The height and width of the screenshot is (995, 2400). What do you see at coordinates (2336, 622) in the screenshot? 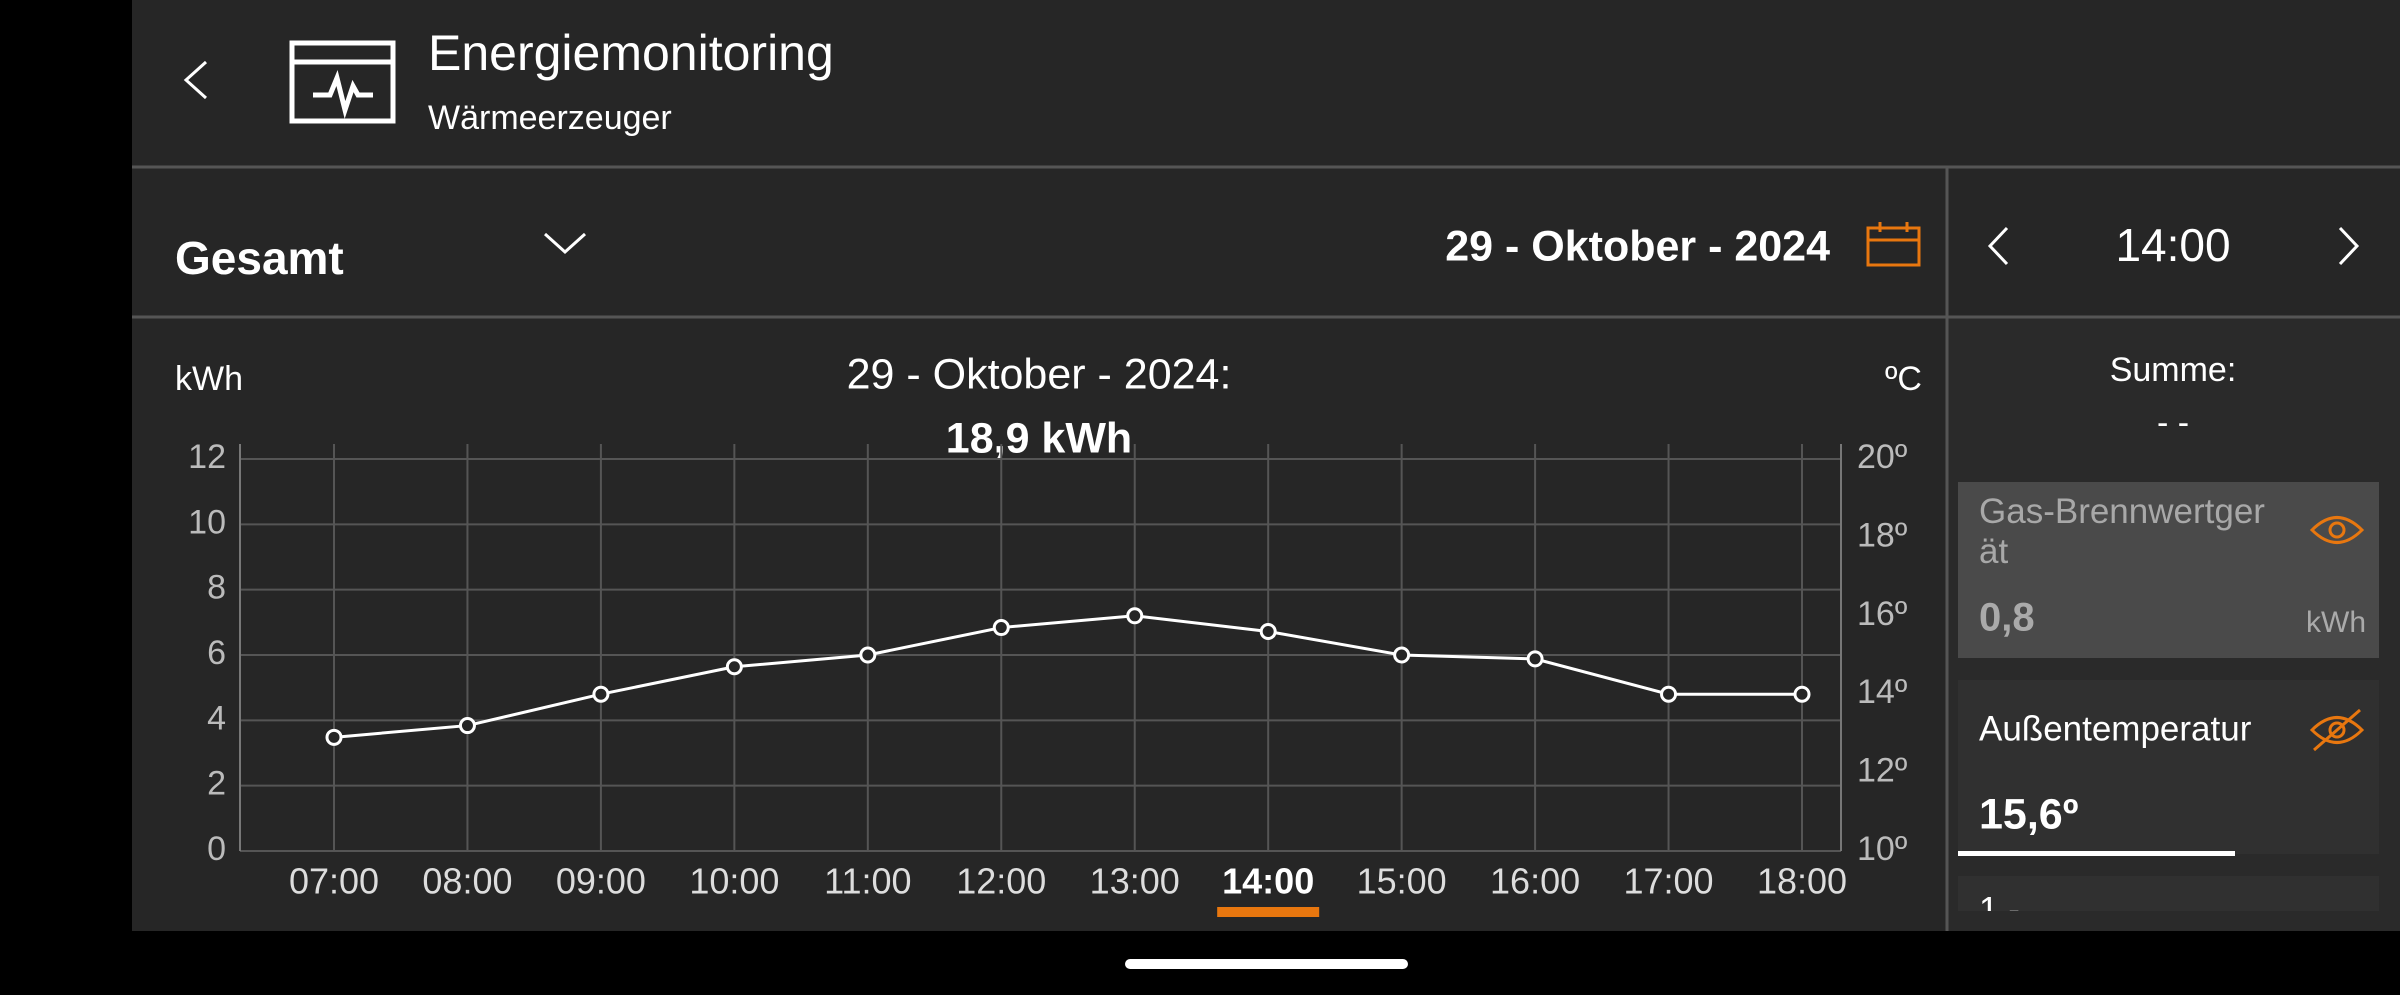
I see `card-unit: kWh` at bounding box center [2336, 622].